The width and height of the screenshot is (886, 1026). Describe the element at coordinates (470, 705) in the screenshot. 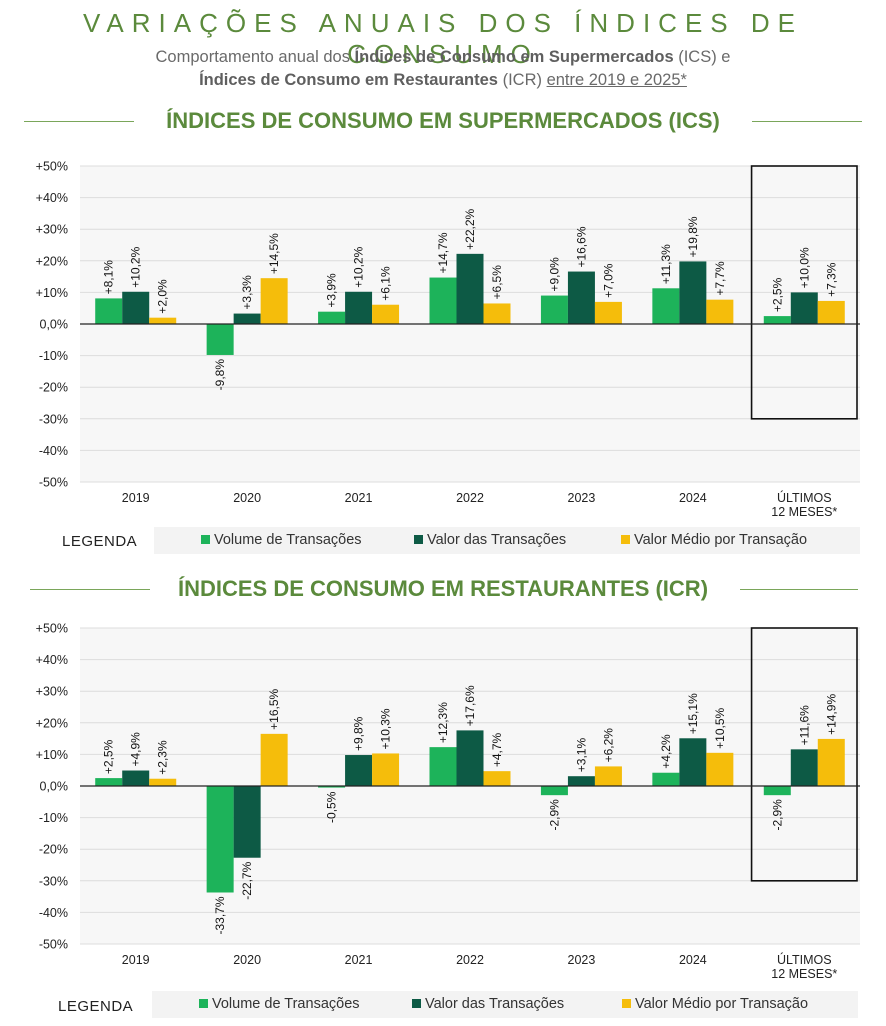

I see `data-label: +17,6%` at that location.